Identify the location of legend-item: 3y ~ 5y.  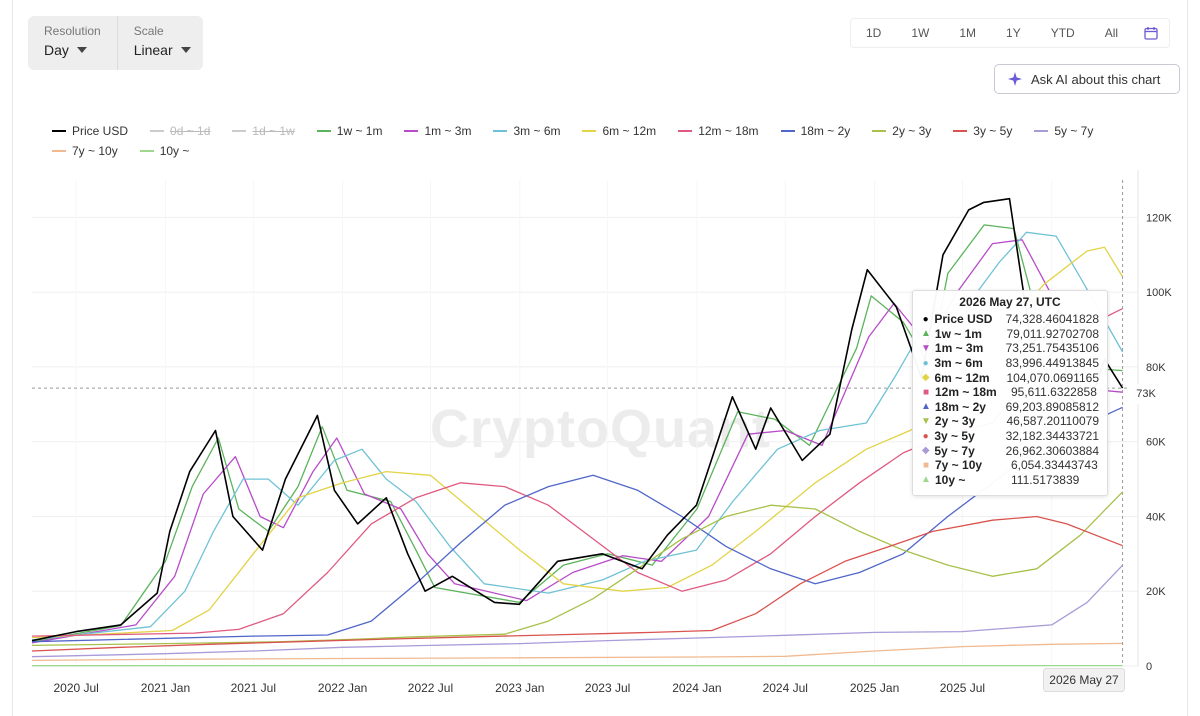
(982, 131).